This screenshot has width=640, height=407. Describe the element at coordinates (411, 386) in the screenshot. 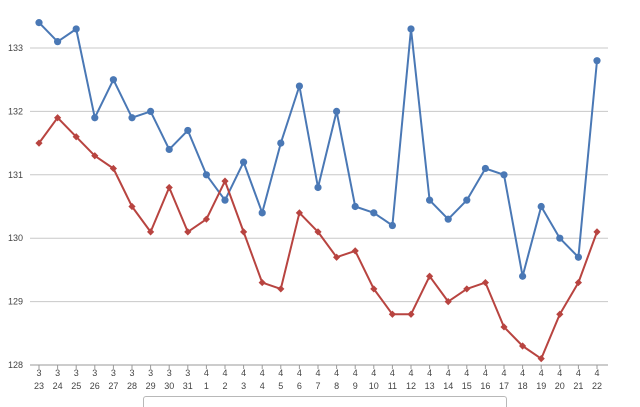

I see `x-tick-label-day: 12` at that location.